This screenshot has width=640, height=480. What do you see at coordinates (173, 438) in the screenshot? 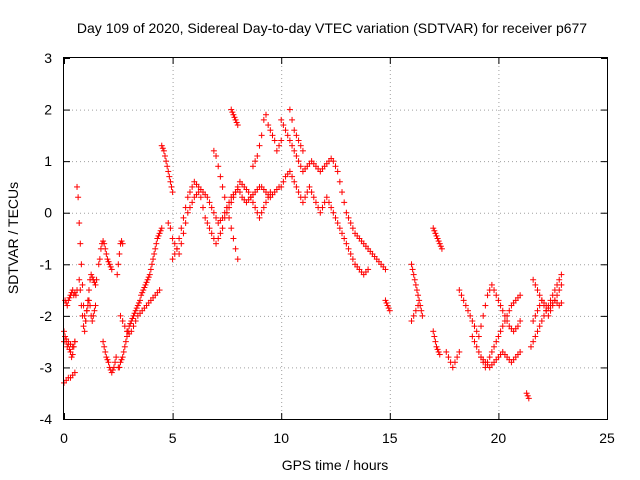
I see `x-tick-label: 5` at bounding box center [173, 438].